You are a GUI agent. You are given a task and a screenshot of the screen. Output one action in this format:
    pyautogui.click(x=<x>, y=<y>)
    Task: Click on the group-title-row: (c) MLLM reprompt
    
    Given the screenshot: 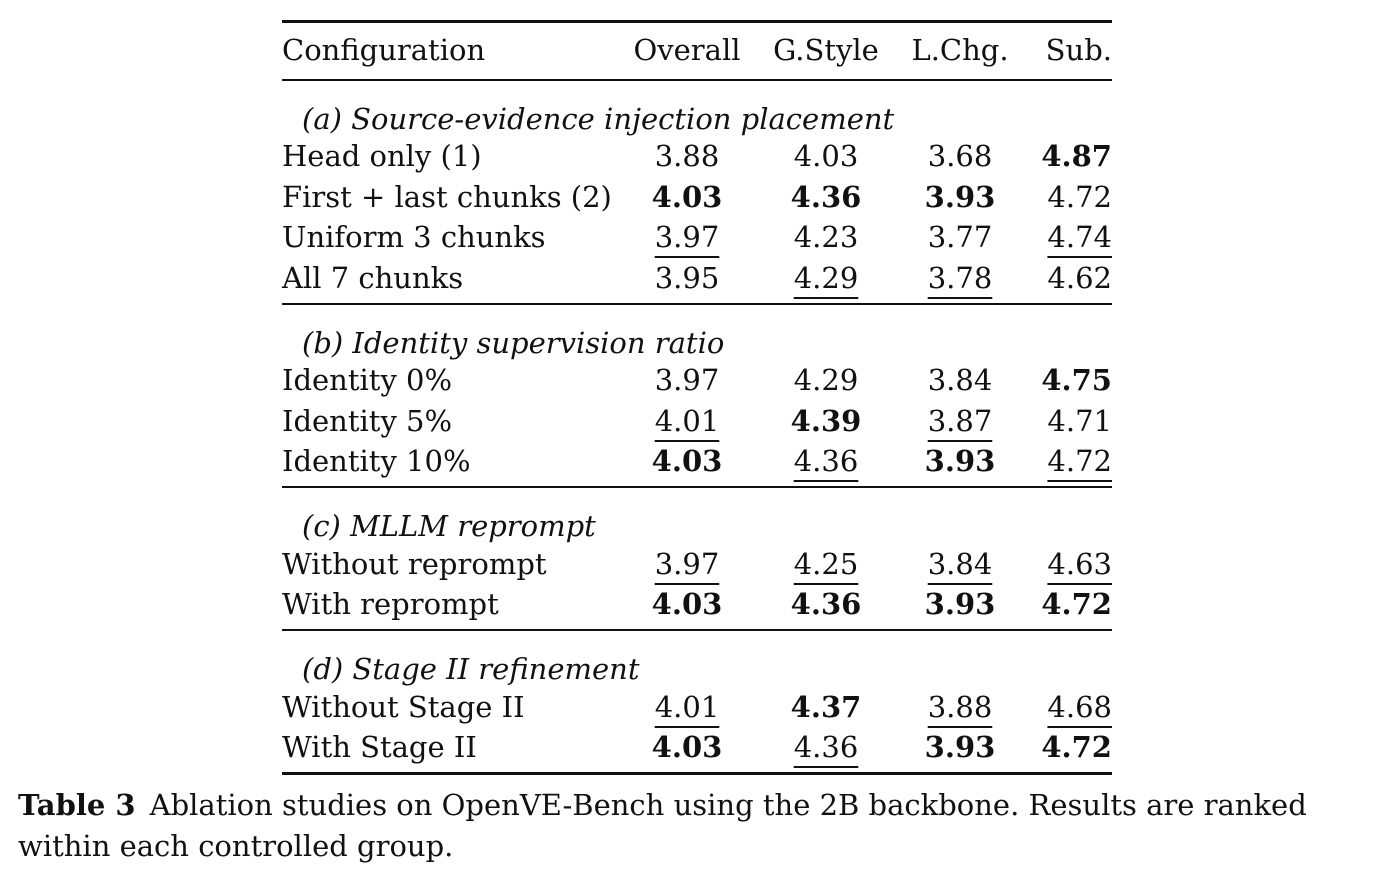 What is the action you would take?
    pyautogui.click(x=697, y=515)
    